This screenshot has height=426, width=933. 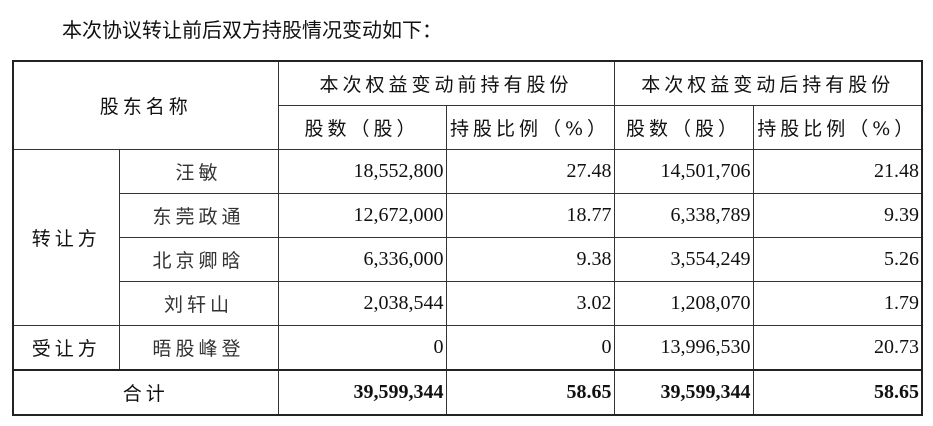 I want to click on shareholder-name: 汪敏, so click(x=198, y=171).